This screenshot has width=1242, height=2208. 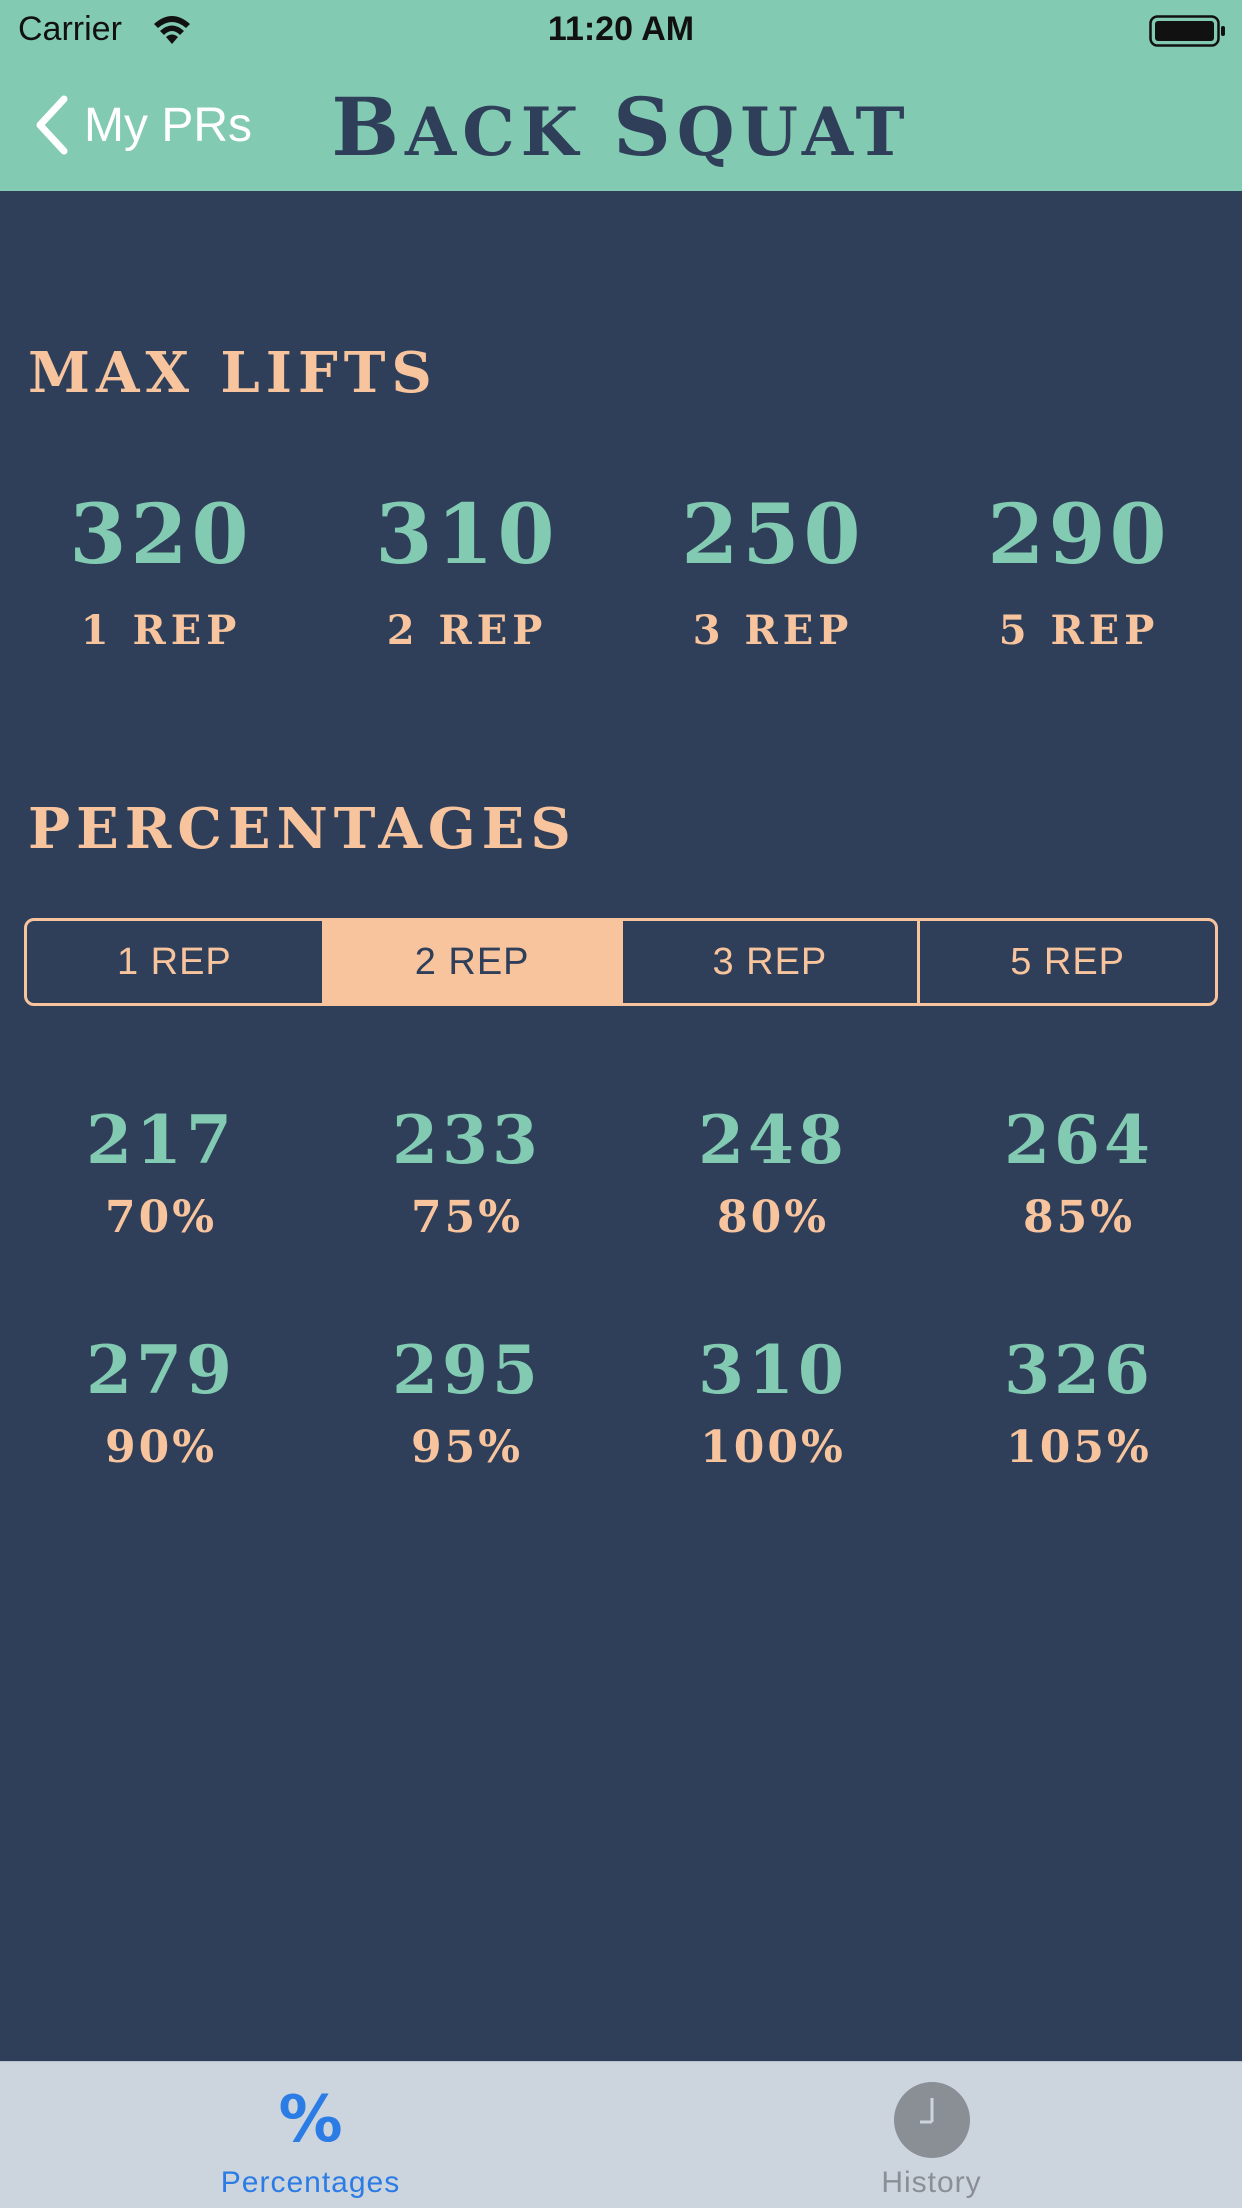 I want to click on percentage-item: 326 105%, so click(x=1079, y=1404).